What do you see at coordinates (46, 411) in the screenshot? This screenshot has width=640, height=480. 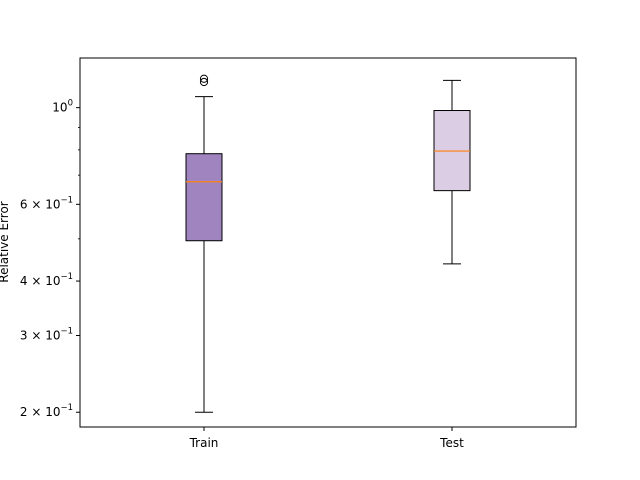 I see `y-tick-label: 2 × 10⁻¹` at bounding box center [46, 411].